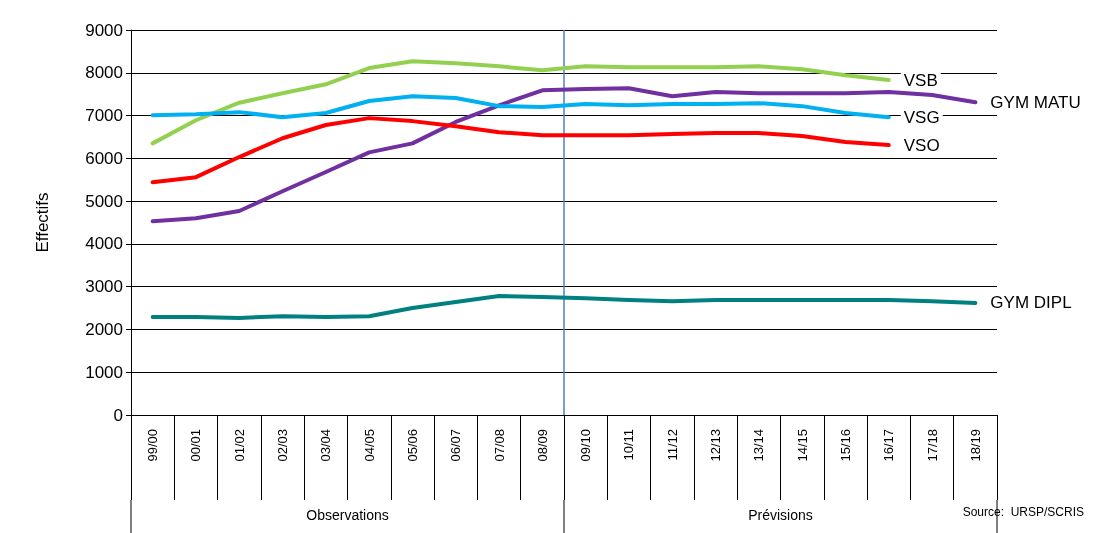 Image resolution: width=1094 pixels, height=533 pixels. What do you see at coordinates (42, 222) in the screenshot?
I see `y-axis-title: Effectifs` at bounding box center [42, 222].